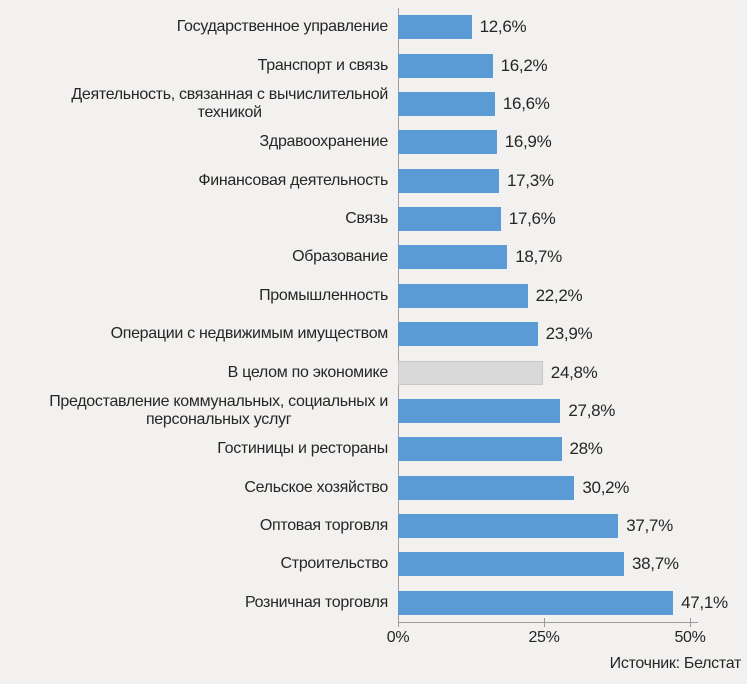 This screenshot has width=747, height=684. I want to click on bar-row: Розничная торговля 47,1%, so click(373, 603).